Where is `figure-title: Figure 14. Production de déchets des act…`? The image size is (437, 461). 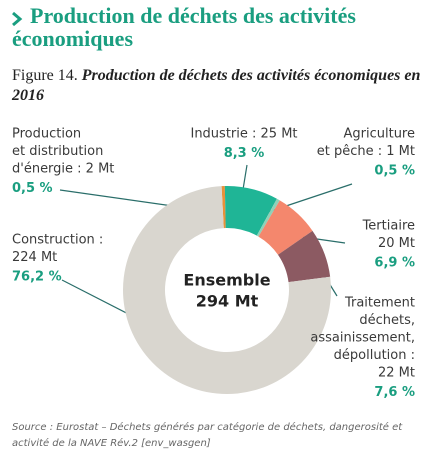 figure-title: Figure 14. Production de déchets des act… is located at coordinates (219, 86).